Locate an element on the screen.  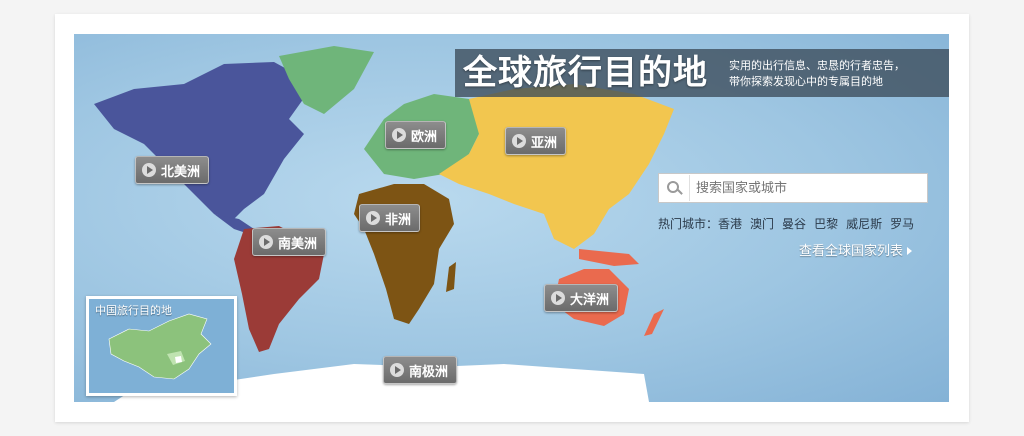
continent-button-south-america: 南美洲 is located at coordinates (289, 242).